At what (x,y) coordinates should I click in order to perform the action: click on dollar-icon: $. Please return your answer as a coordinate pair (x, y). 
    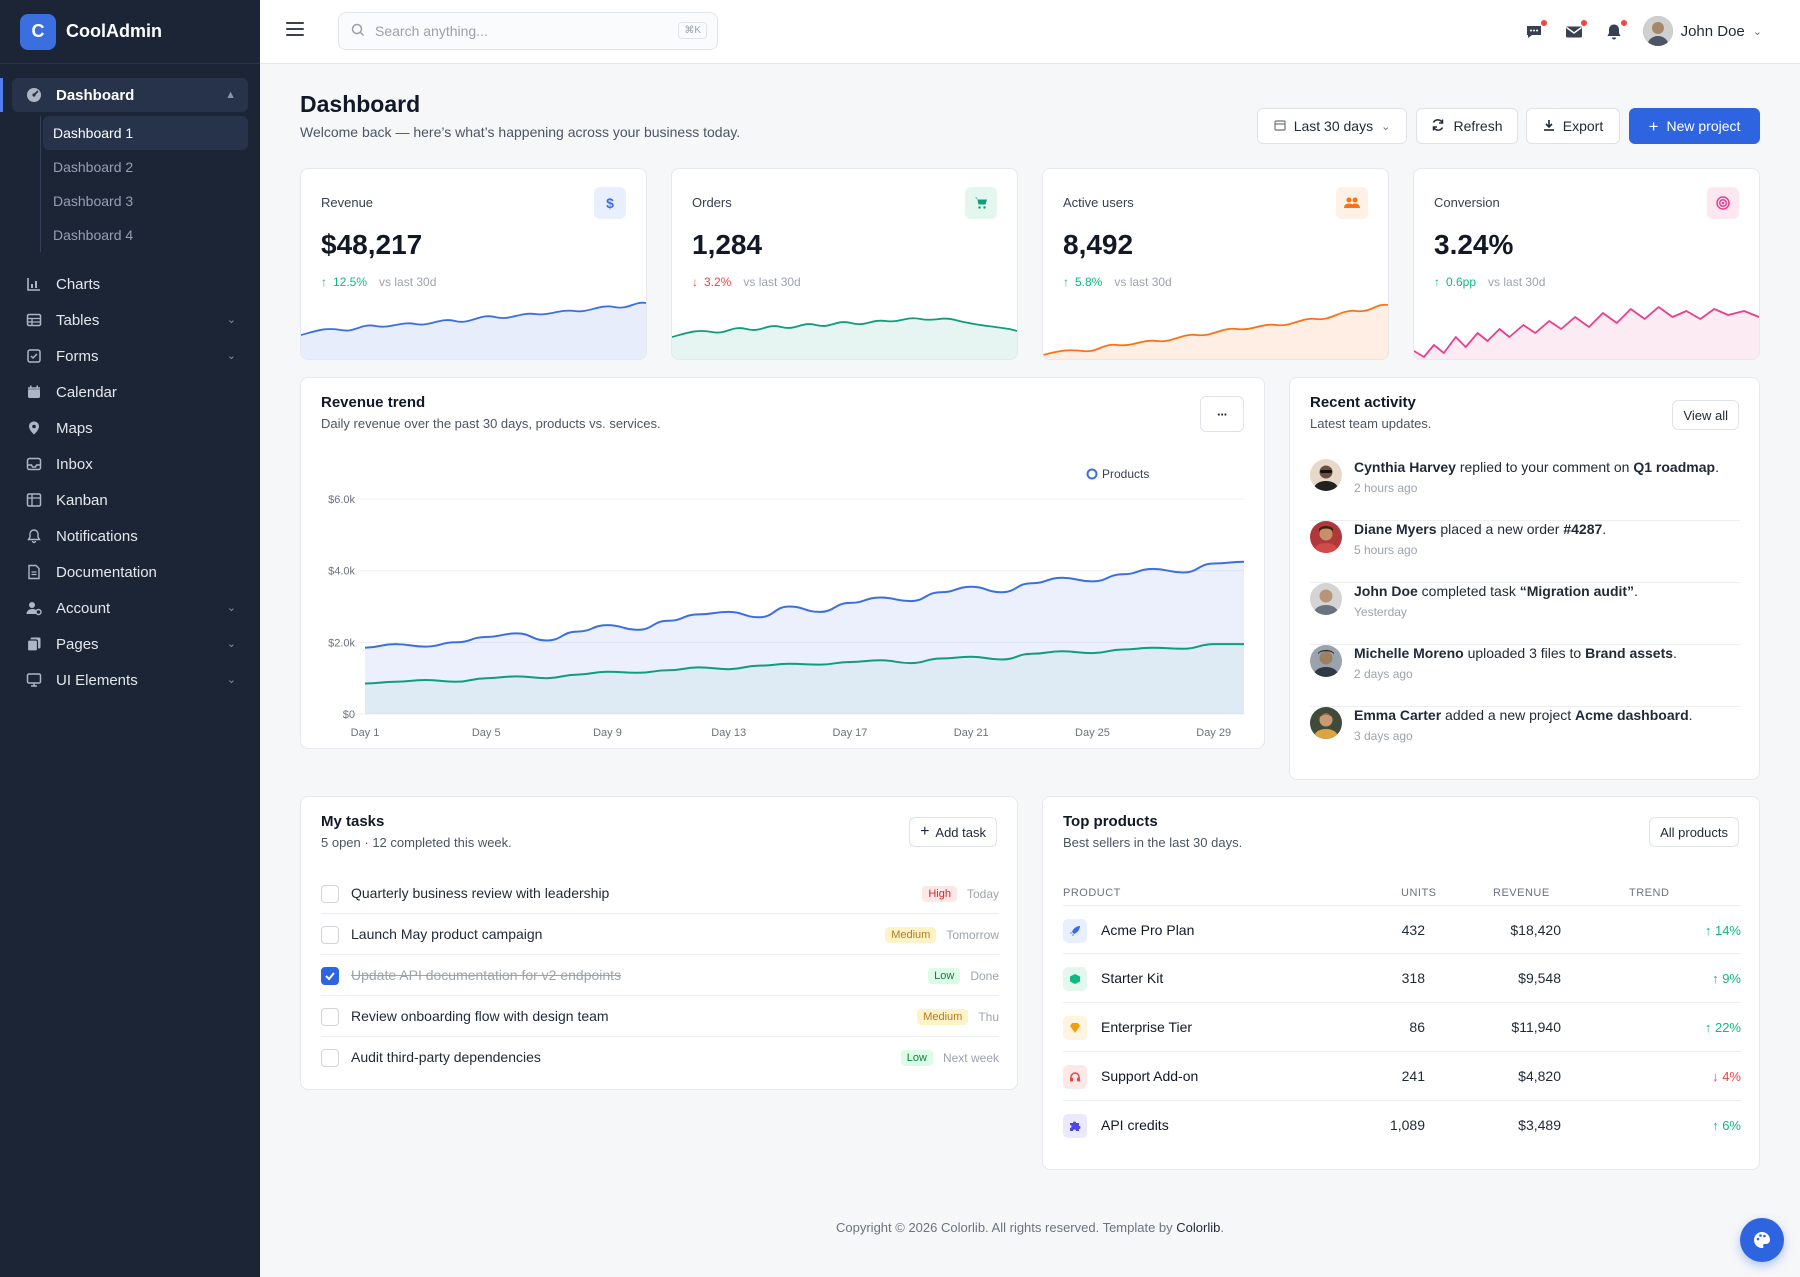
    Looking at the image, I should click on (610, 203).